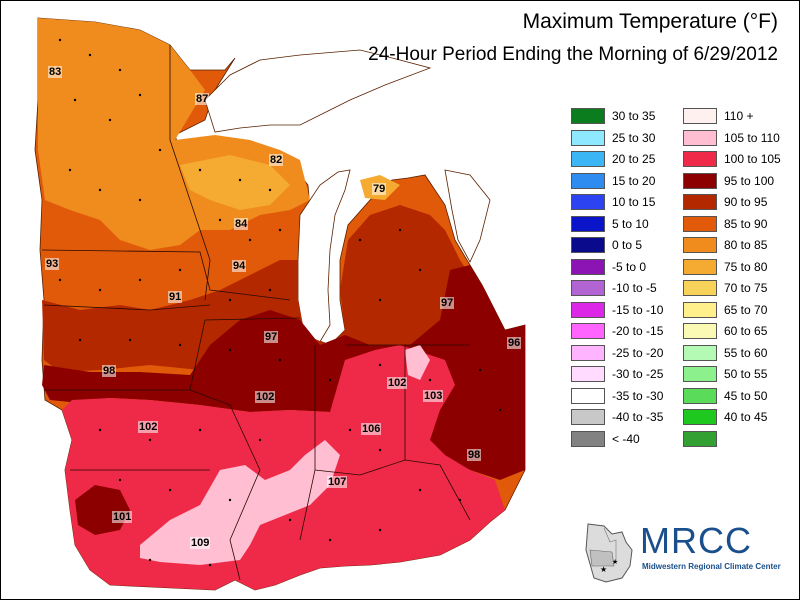 The height and width of the screenshot is (600, 800). What do you see at coordinates (634, 288) in the screenshot?
I see `legend-label: -10 to -5` at bounding box center [634, 288].